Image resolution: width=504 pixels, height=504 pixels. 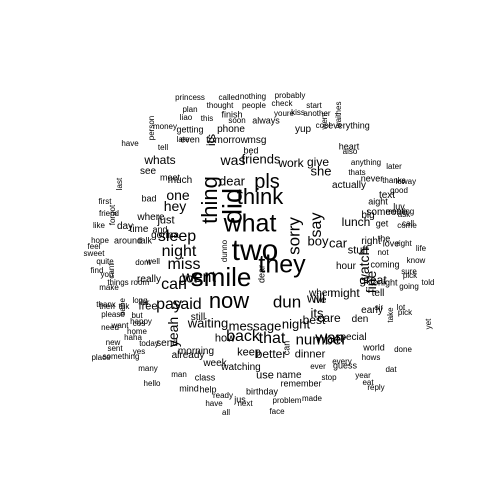 What do you see at coordinates (290, 95) in the screenshot?
I see `cloud-word: probably` at bounding box center [290, 95].